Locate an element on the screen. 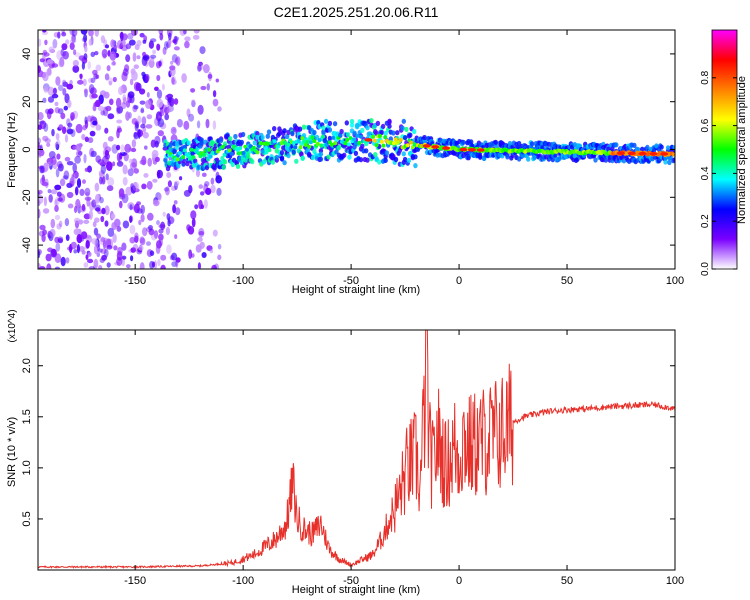 The height and width of the screenshot is (600, 750). spectrogram-xtick-label: 0 is located at coordinates (459, 281).